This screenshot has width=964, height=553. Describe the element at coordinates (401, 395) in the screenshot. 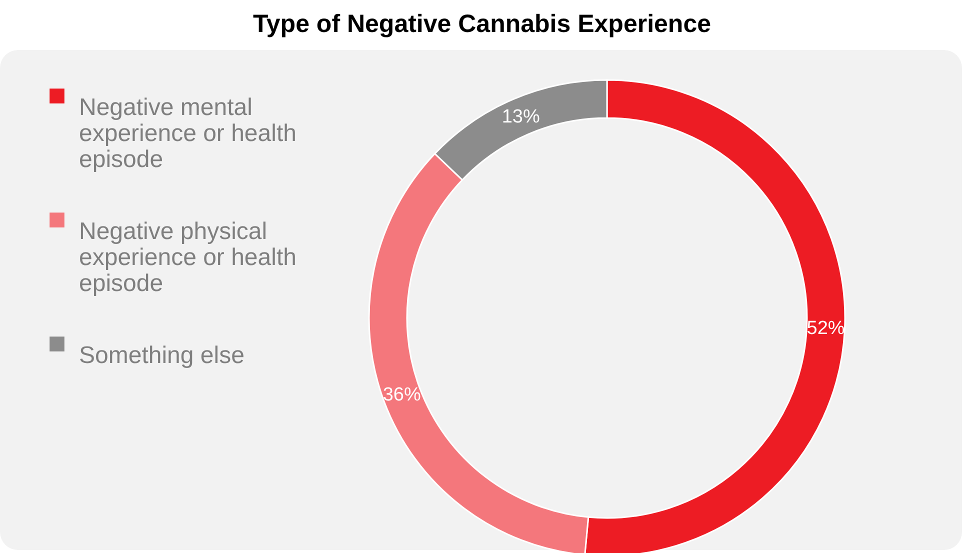

I see `data-label: 36%` at that location.